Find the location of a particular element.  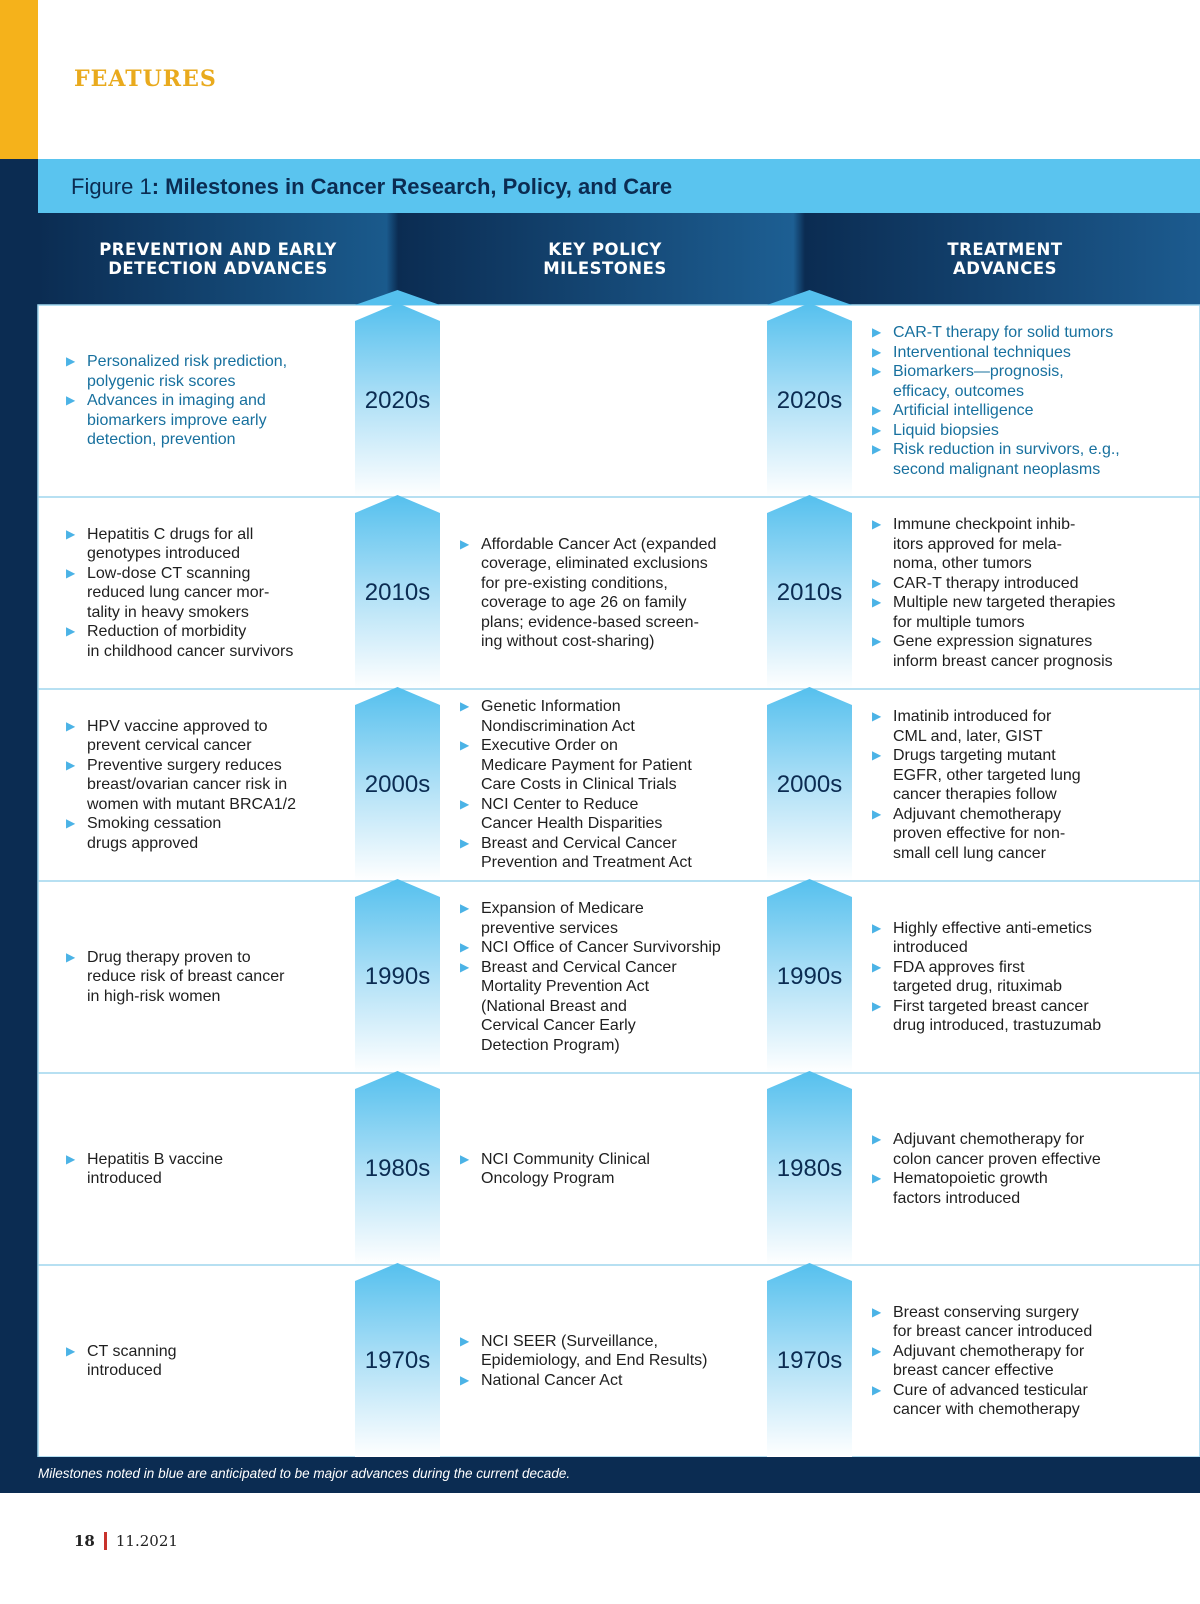

title-band is located at coordinates (619, 186).